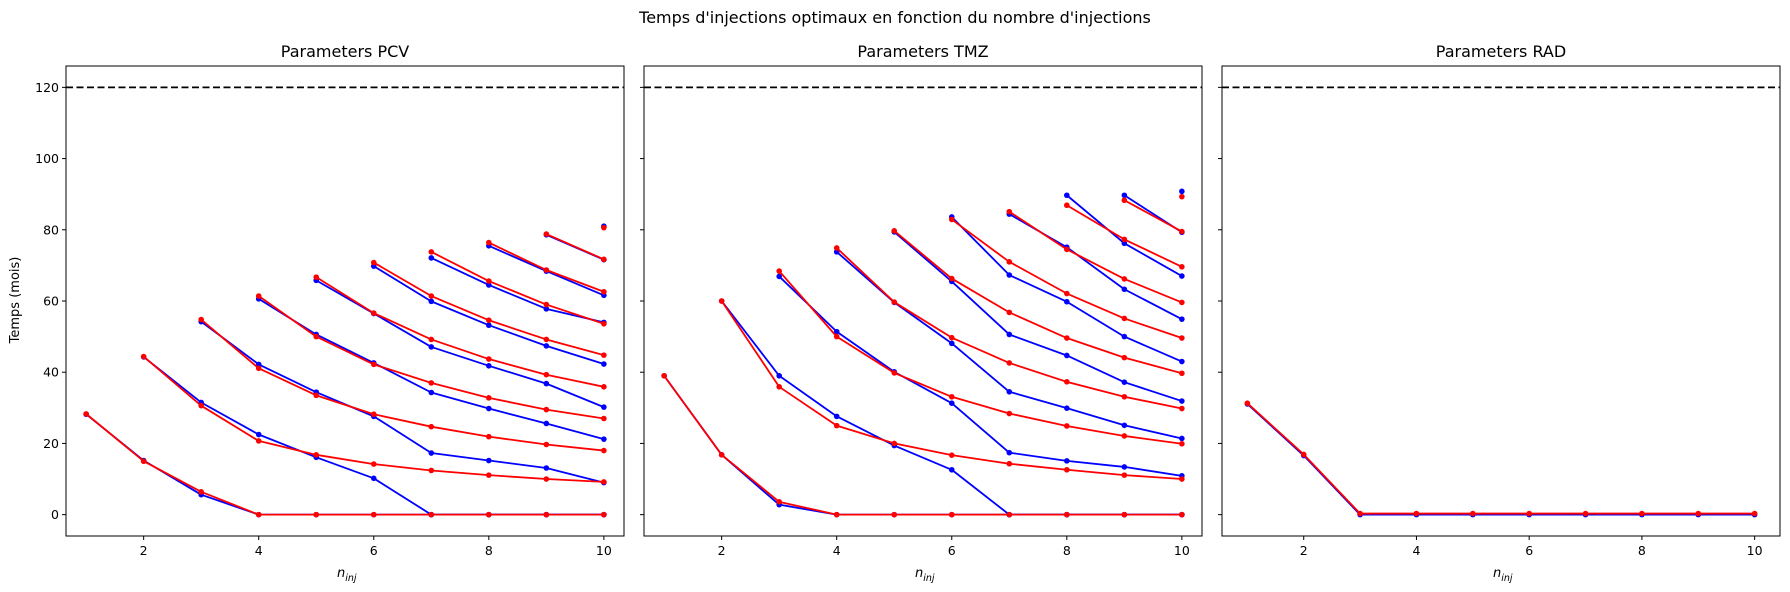 Image resolution: width=1790 pixels, height=592 pixels. I want to click on y-tick-label: 80, so click(51, 229).